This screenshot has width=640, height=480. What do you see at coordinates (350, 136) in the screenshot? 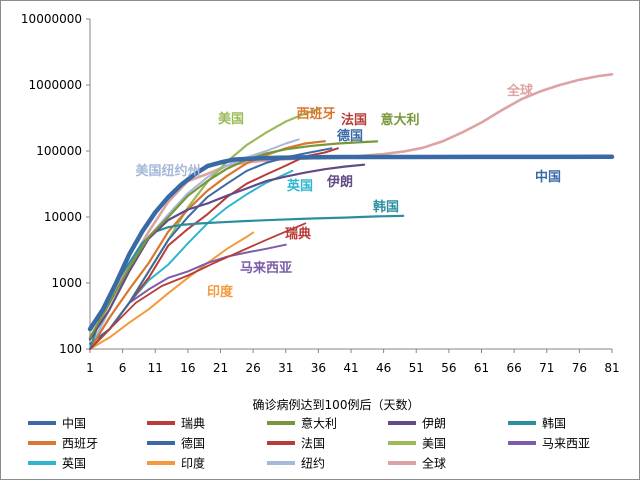
I see `series-annotation-6: 德国` at bounding box center [350, 136].